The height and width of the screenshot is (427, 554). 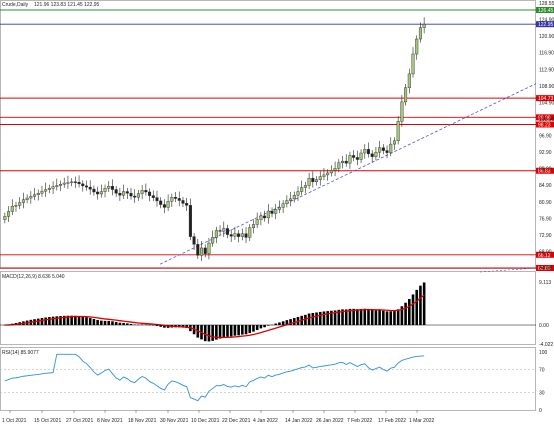 What do you see at coordinates (330, 421) in the screenshot?
I see `time-tick-label: 26 Jan 2022` at bounding box center [330, 421].